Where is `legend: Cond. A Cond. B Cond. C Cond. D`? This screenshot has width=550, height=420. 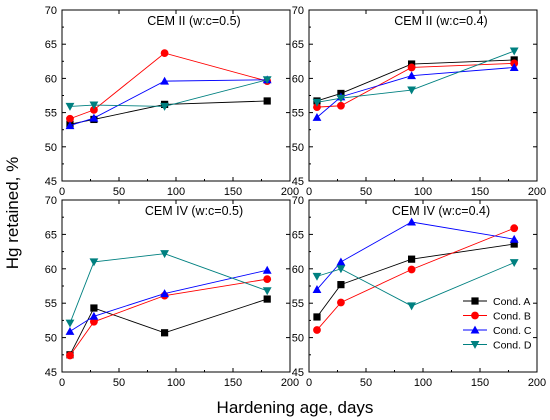
legend: Cond. A Cond. B Cond. C Cond. D is located at coordinates (497, 324).